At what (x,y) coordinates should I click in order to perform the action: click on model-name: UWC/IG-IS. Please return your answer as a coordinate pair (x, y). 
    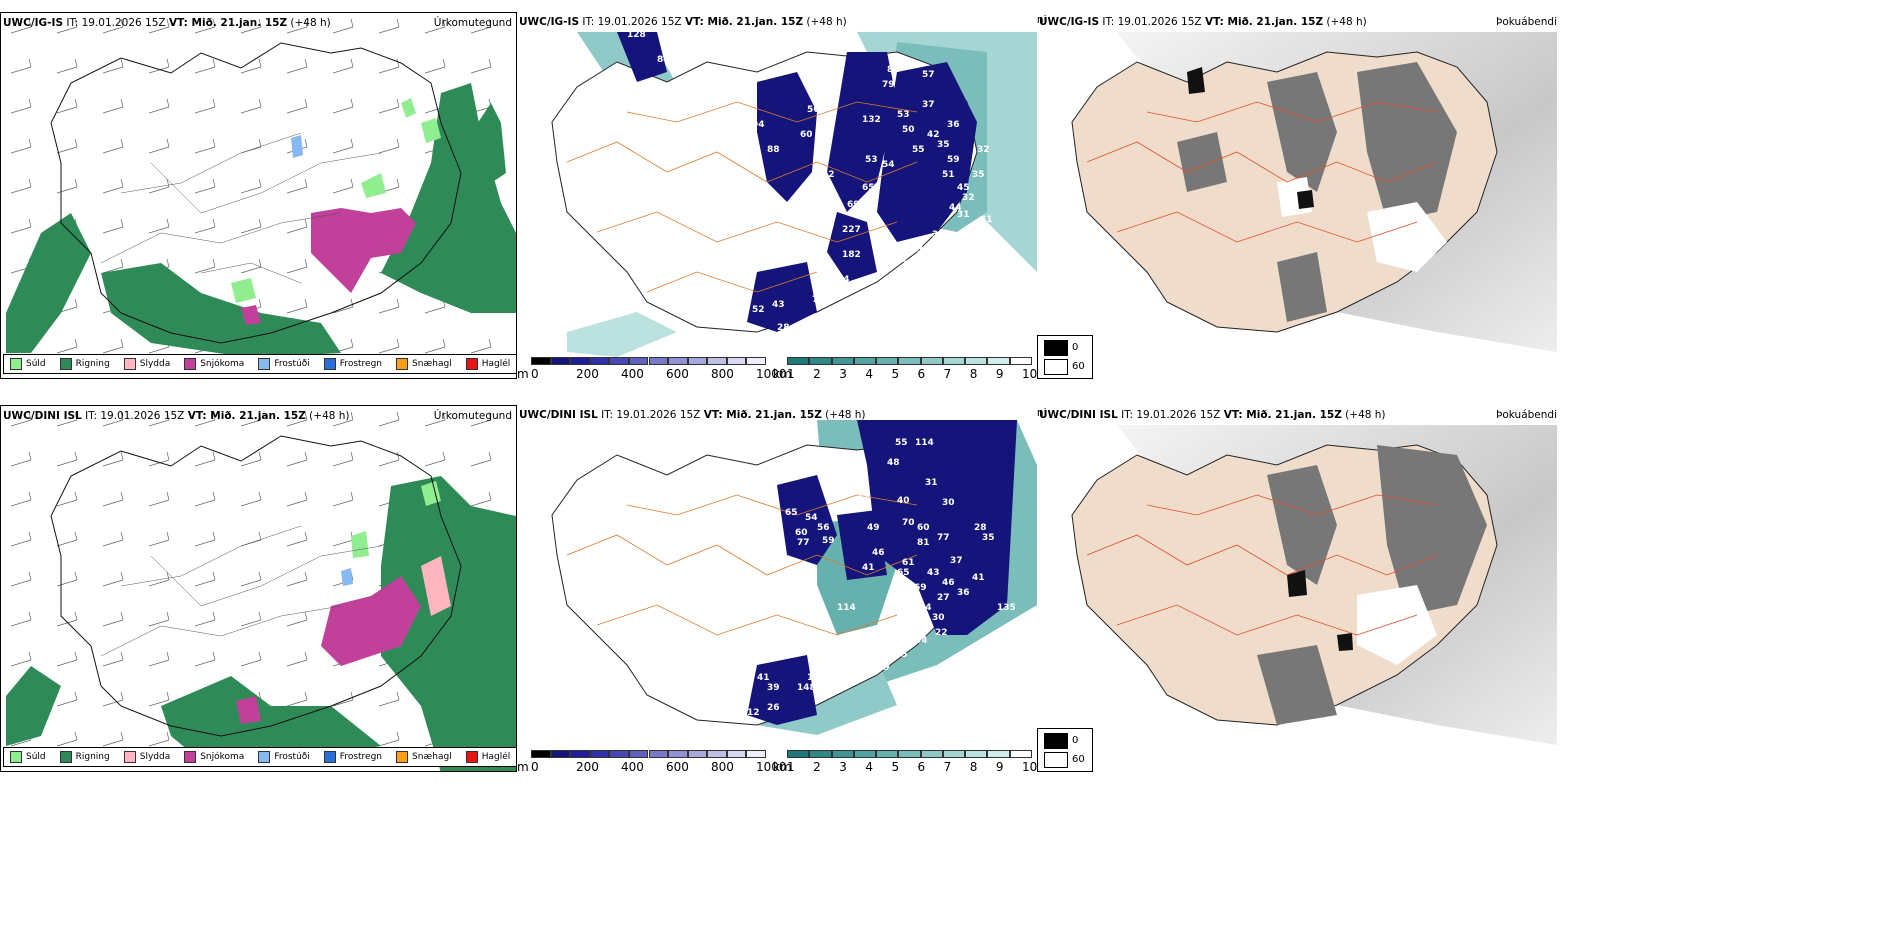
    Looking at the image, I should click on (33, 23).